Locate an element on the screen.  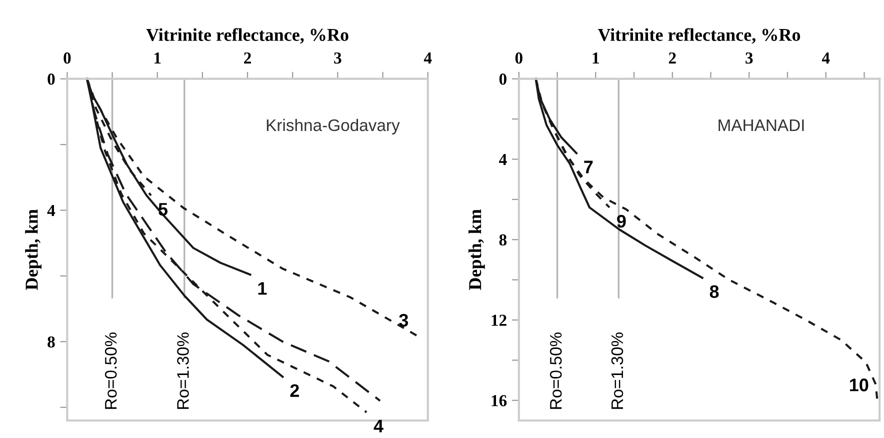
series-label: 5 is located at coordinates (163, 209).